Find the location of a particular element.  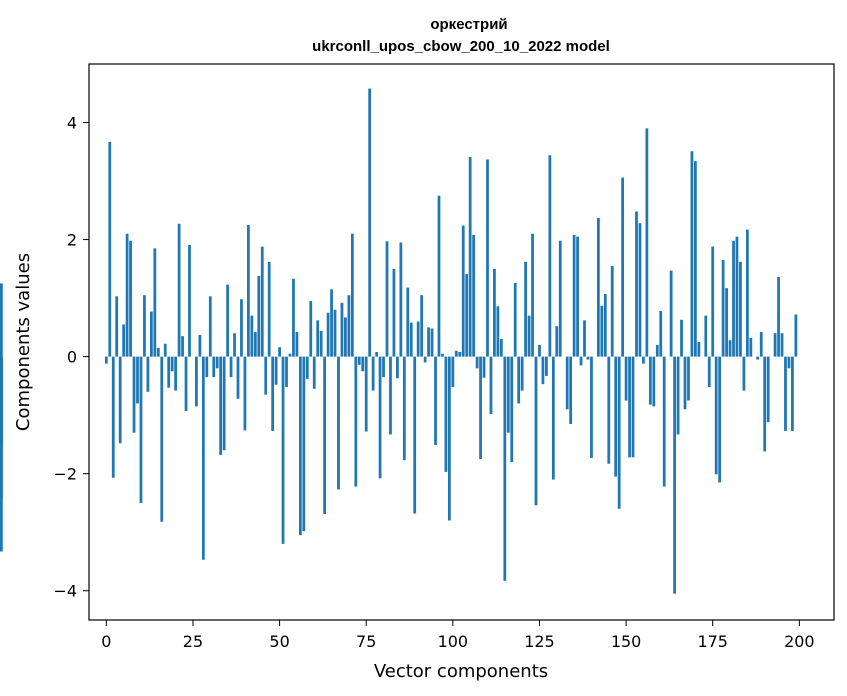

x-tick-label-50: 50 is located at coordinates (279, 641).